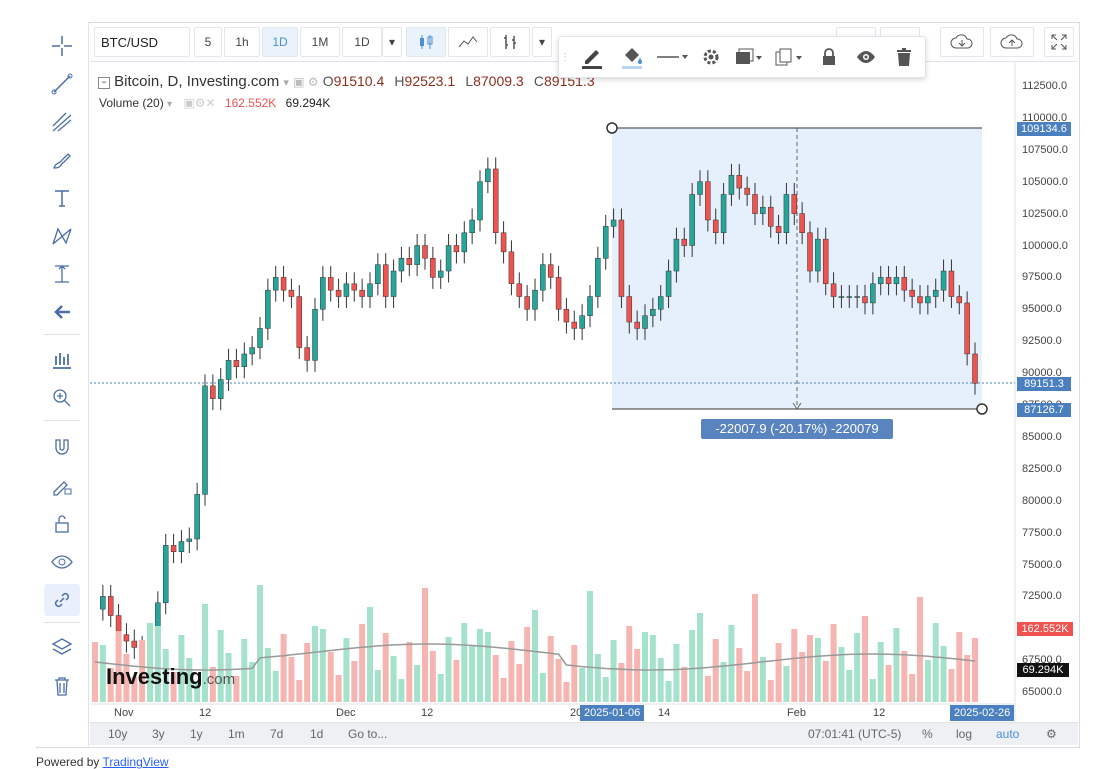  What do you see at coordinates (1059, 42) in the screenshot?
I see `fullscreen-button` at bounding box center [1059, 42].